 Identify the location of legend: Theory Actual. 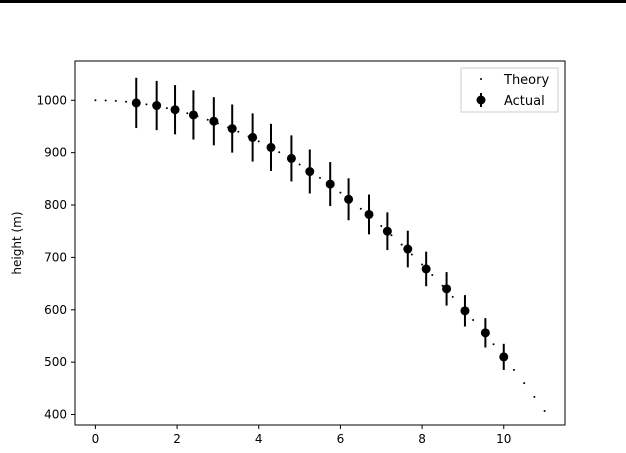
(509, 90).